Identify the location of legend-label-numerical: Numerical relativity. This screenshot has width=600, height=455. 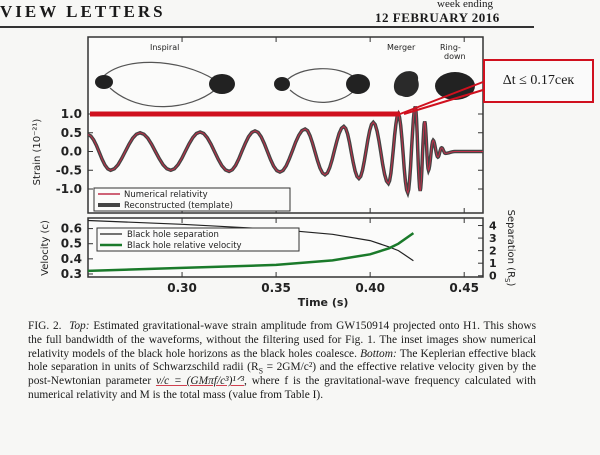
(166, 195).